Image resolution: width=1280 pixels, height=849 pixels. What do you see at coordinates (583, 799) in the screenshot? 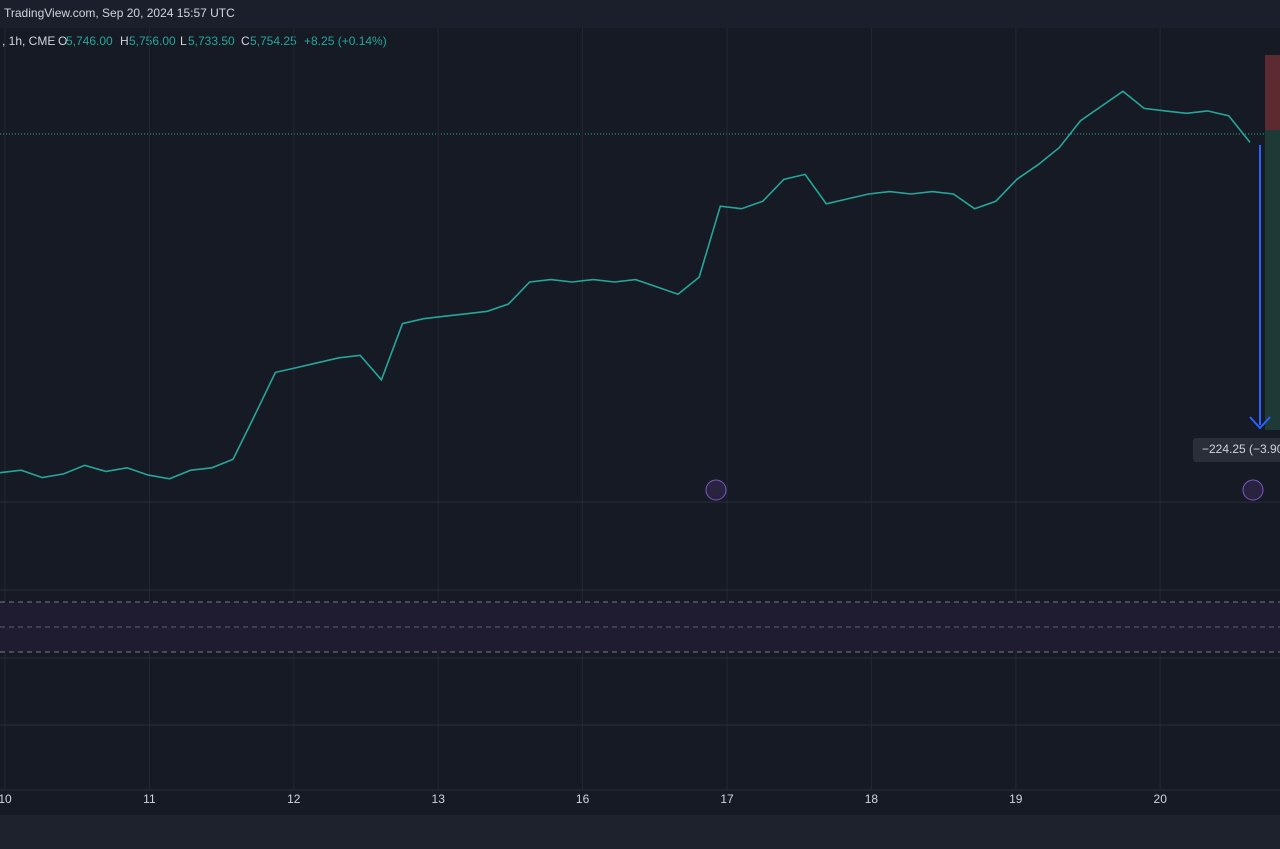
I see `x-tick-label: 16` at bounding box center [583, 799].